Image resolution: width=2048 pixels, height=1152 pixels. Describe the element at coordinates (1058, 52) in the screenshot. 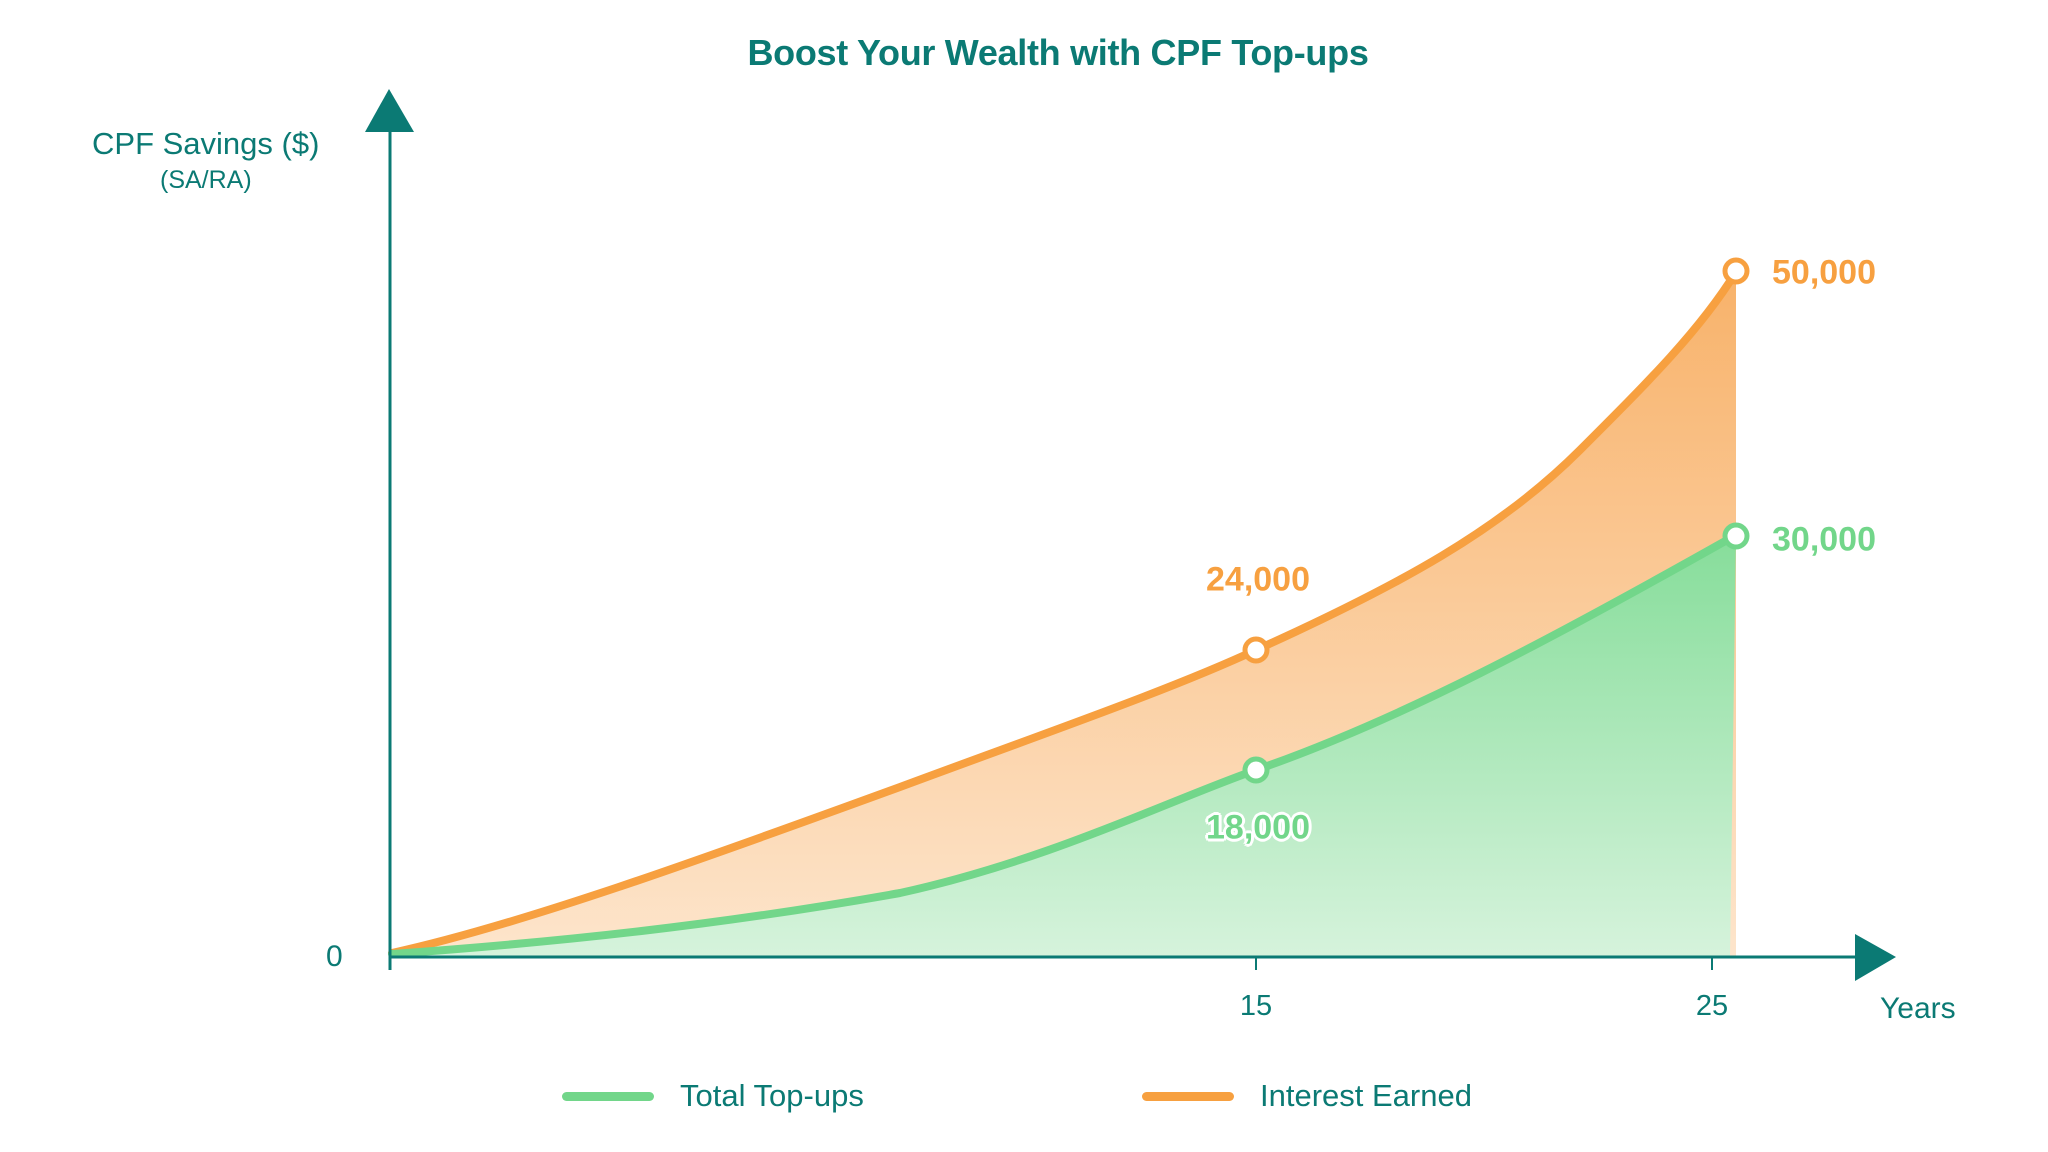

I see `chart-title: Boost Your Wealth with CPF Top-ups` at that location.